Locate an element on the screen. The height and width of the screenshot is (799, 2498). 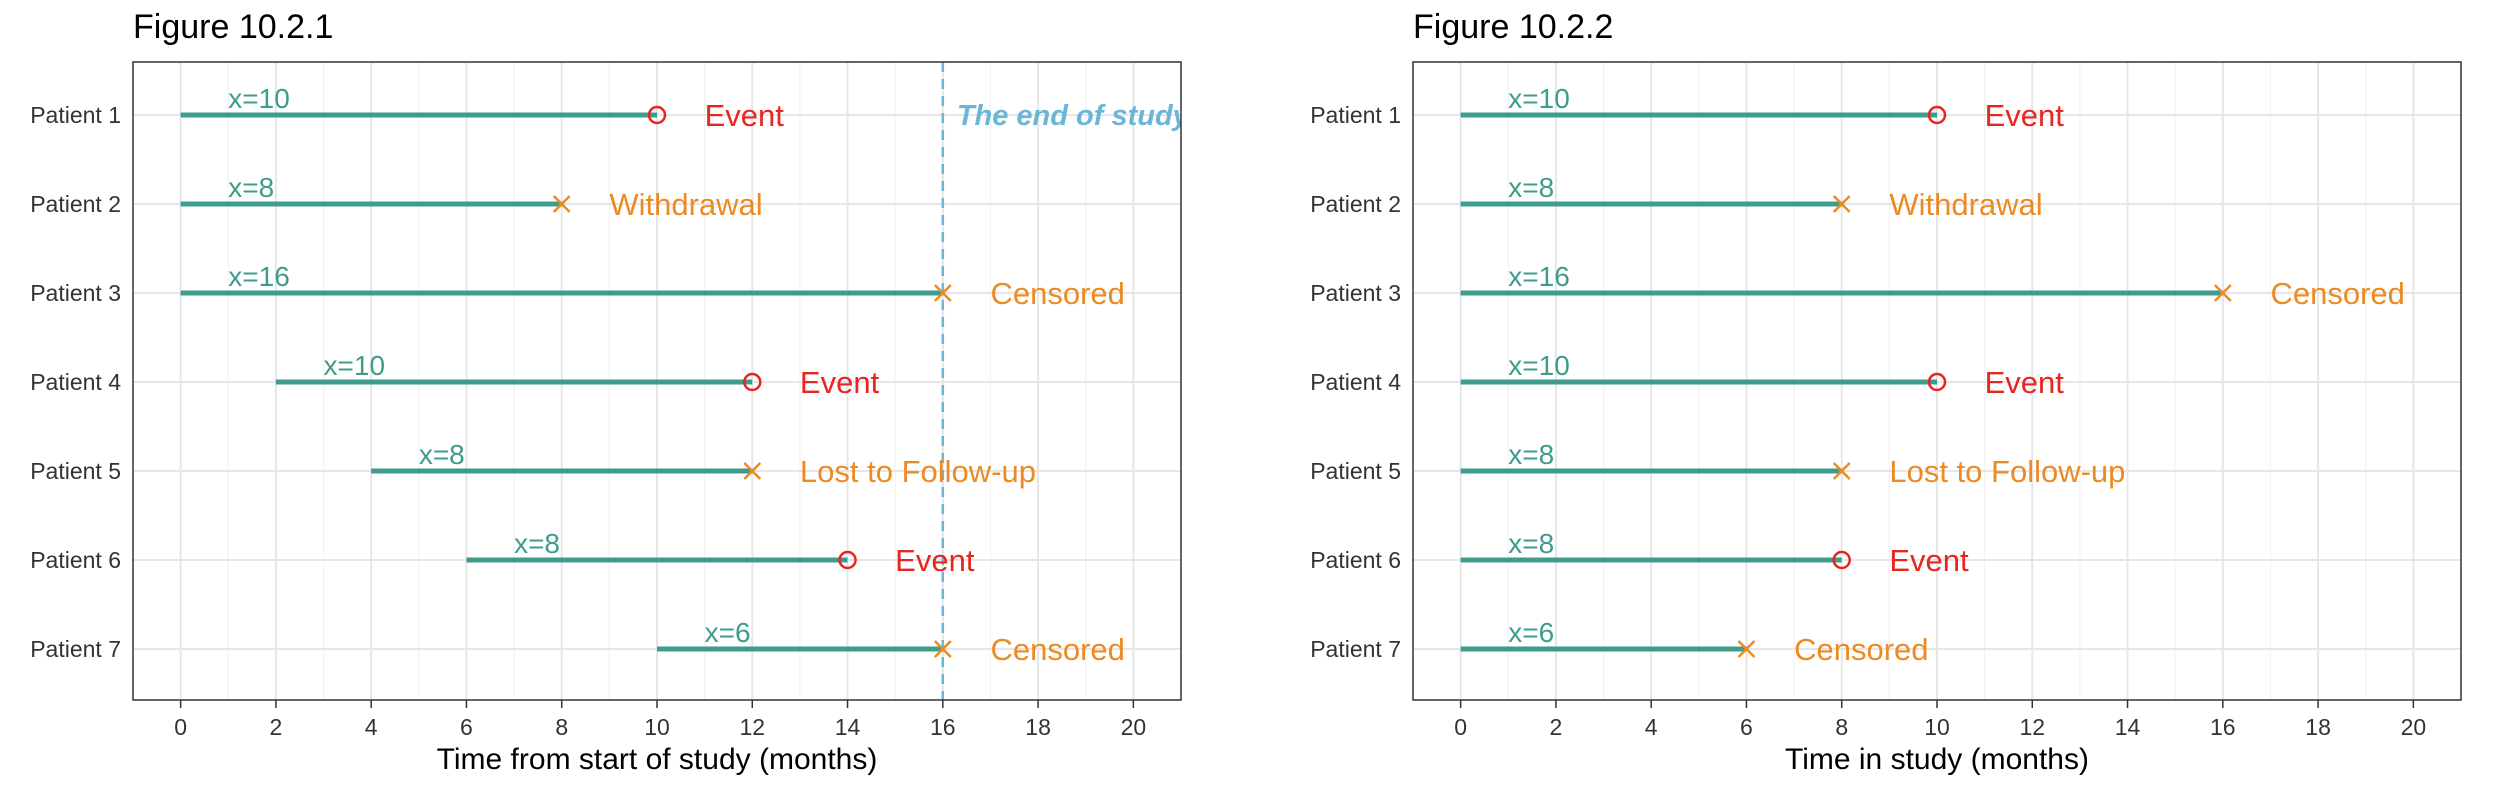
end-of-study-label: The end of study is located at coordinates (1074, 116).